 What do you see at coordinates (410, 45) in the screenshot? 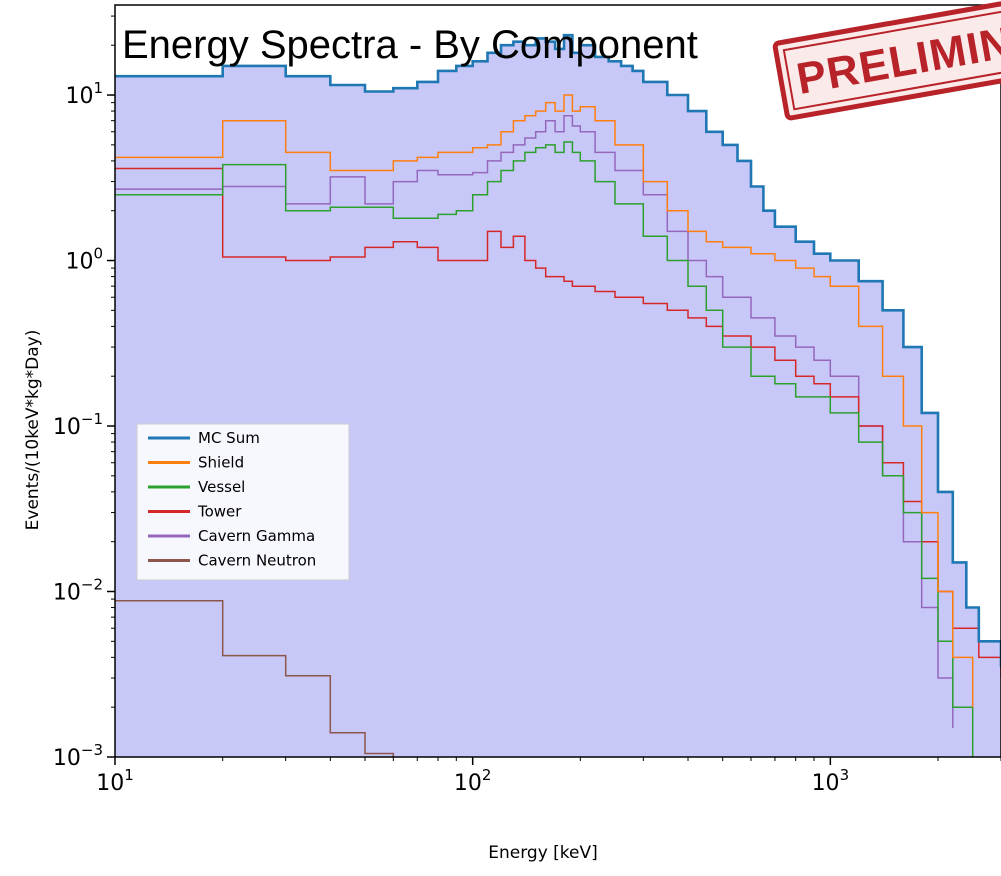
I see `chart-title: Energy Spectra - By Component` at bounding box center [410, 45].